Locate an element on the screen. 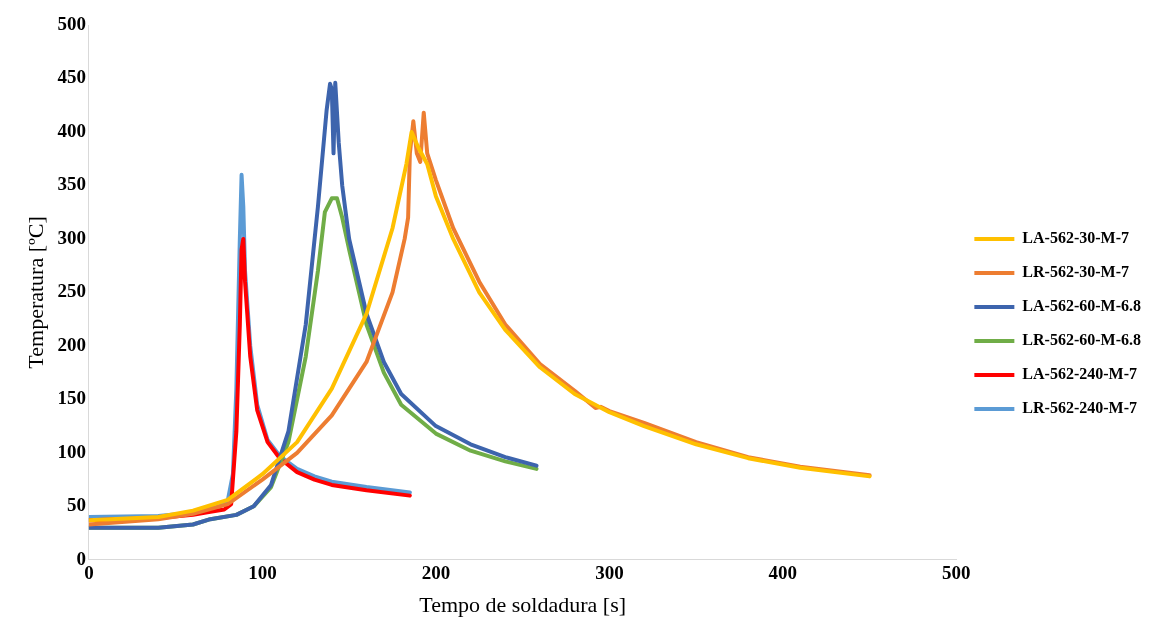  y-tick-label: 200 is located at coordinates (71, 344).